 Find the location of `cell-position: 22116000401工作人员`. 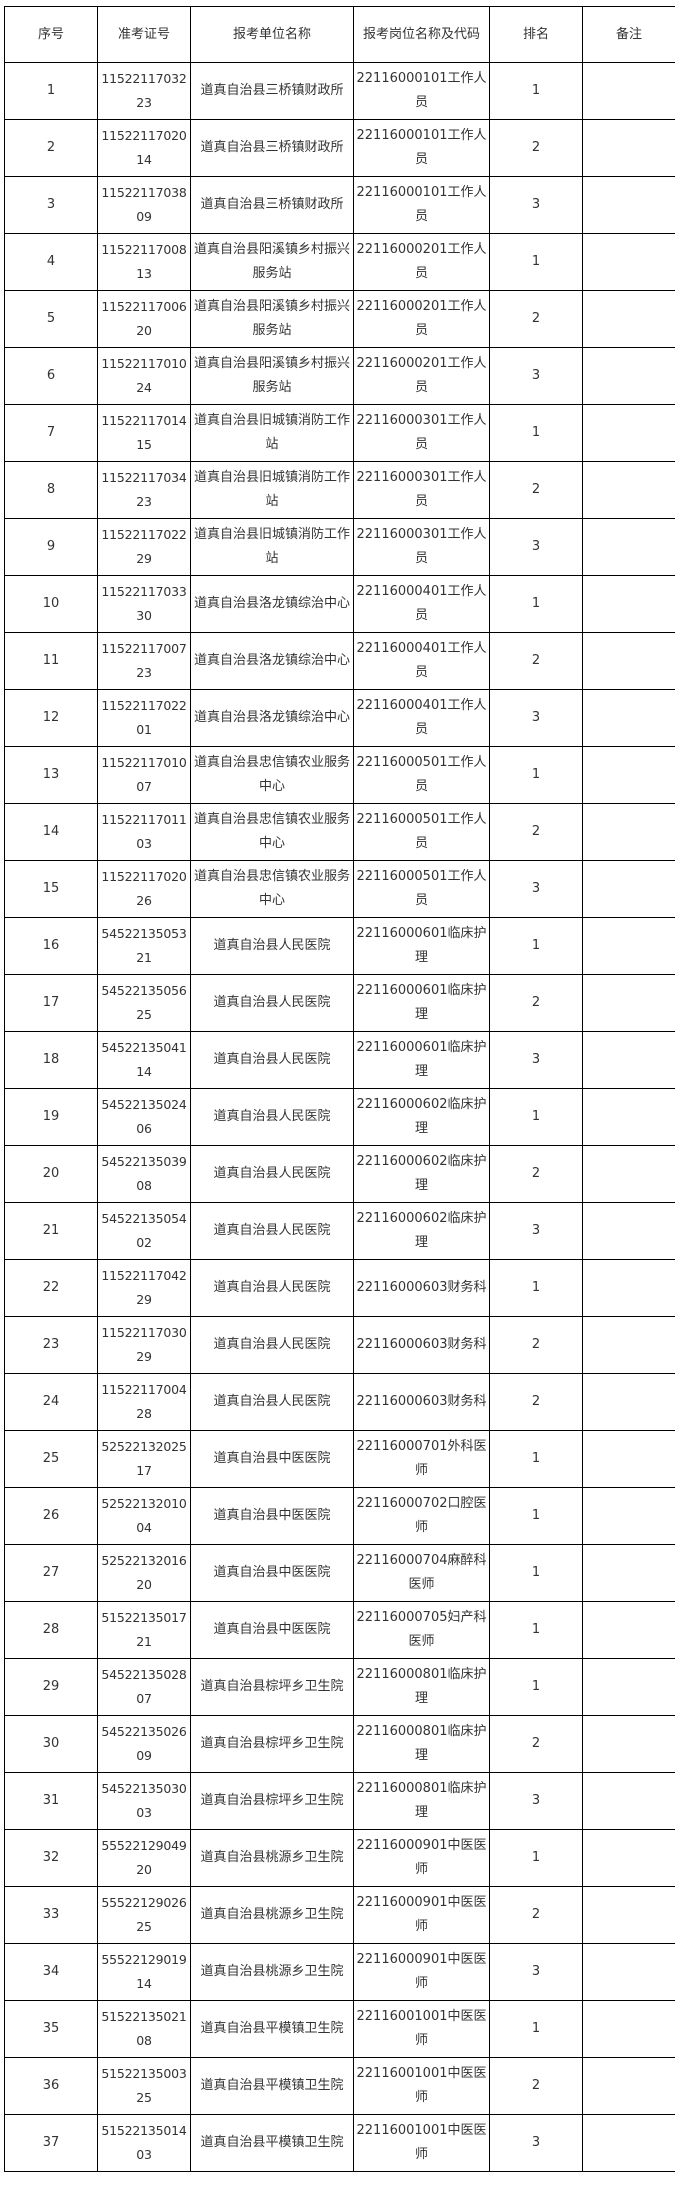

cell-position: 22116000401工作人员 is located at coordinates (421, 604).